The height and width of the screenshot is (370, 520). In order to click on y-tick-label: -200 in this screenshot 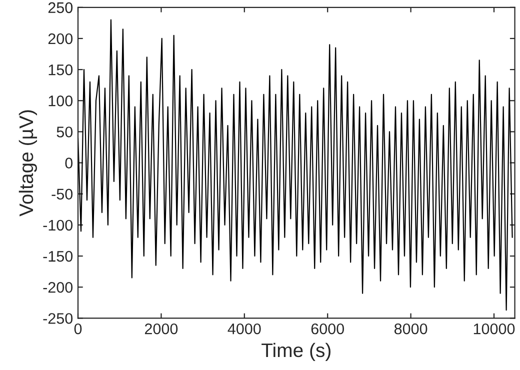, I will do `click(58, 287)`.